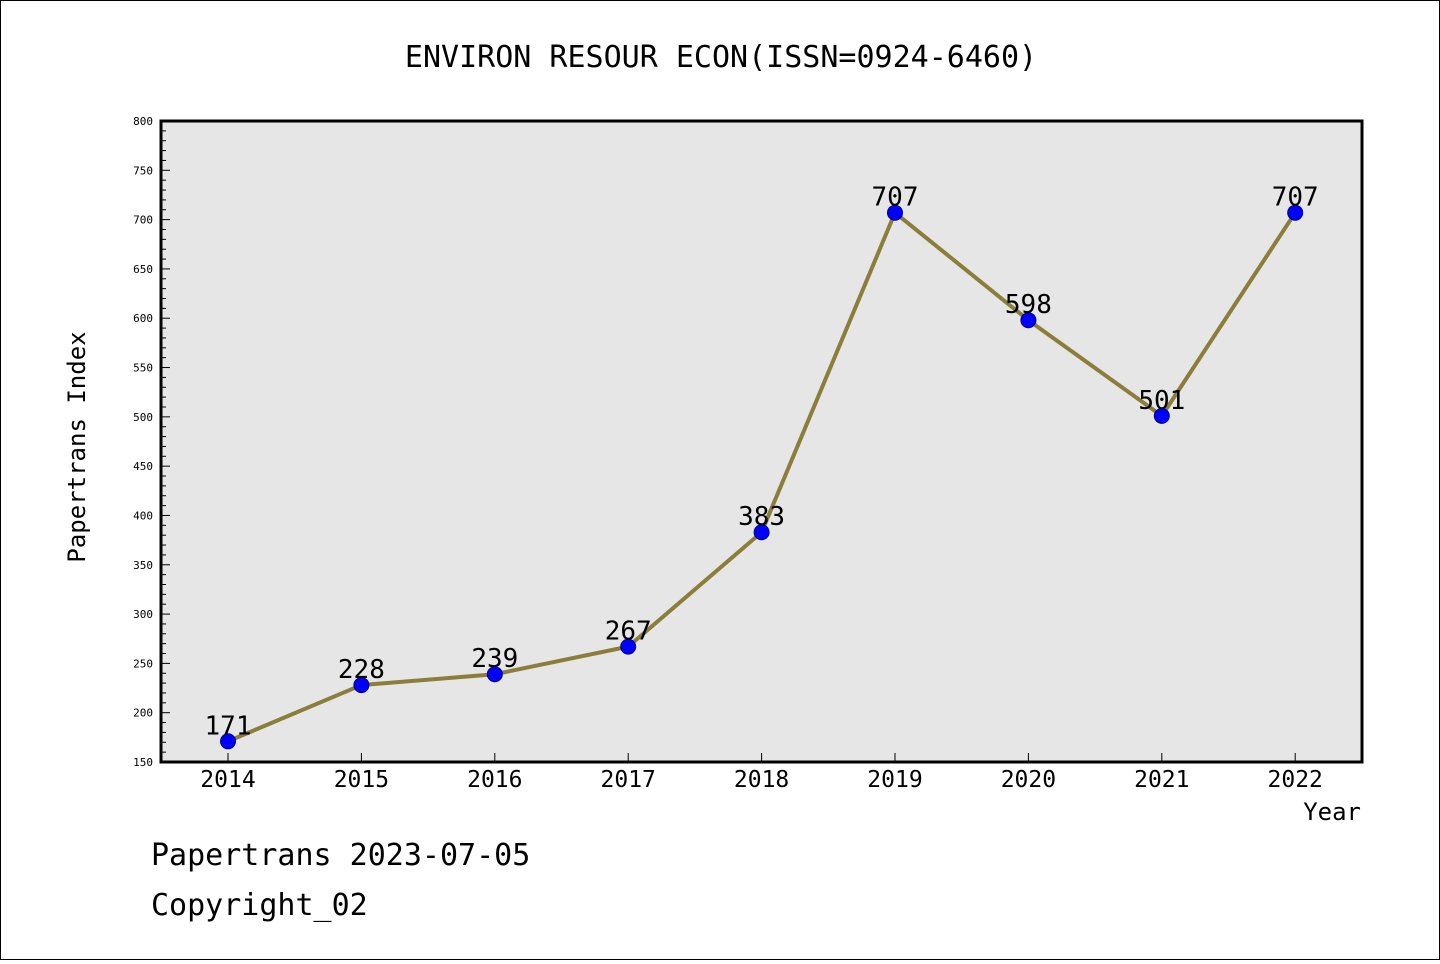 This screenshot has width=1440, height=964. What do you see at coordinates (628, 632) in the screenshot?
I see `data-label: 267` at bounding box center [628, 632].